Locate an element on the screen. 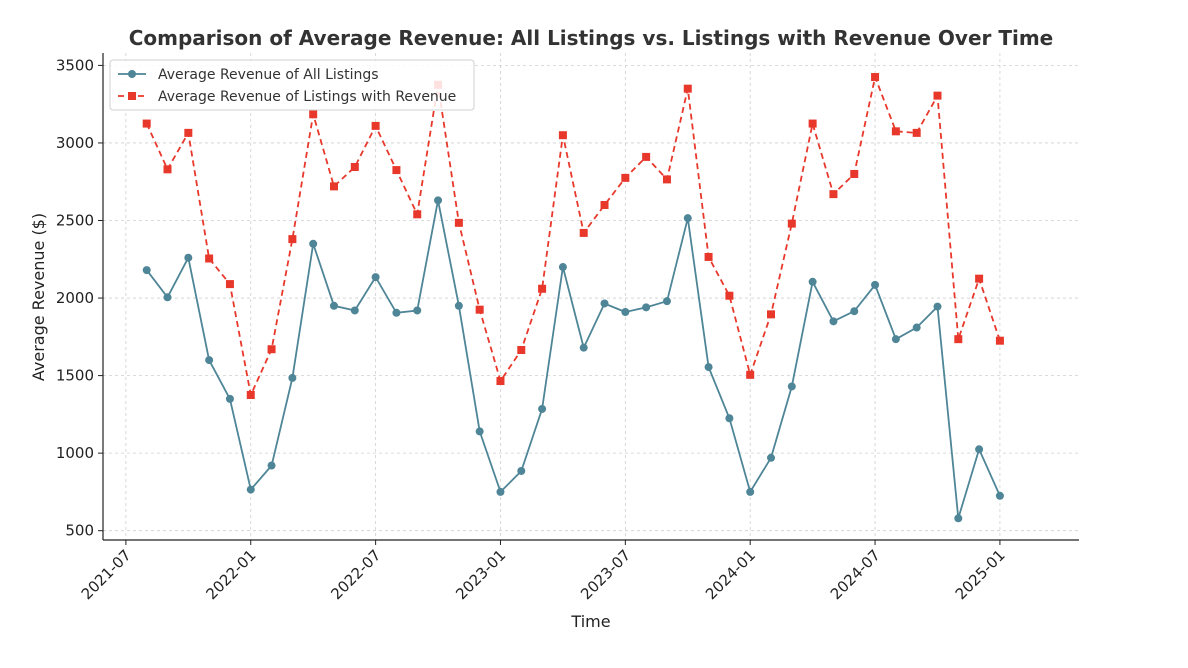 Image resolution: width=1188 pixels, height=668 pixels. legend-item: Average Revenue of All Listings is located at coordinates (248, 75).